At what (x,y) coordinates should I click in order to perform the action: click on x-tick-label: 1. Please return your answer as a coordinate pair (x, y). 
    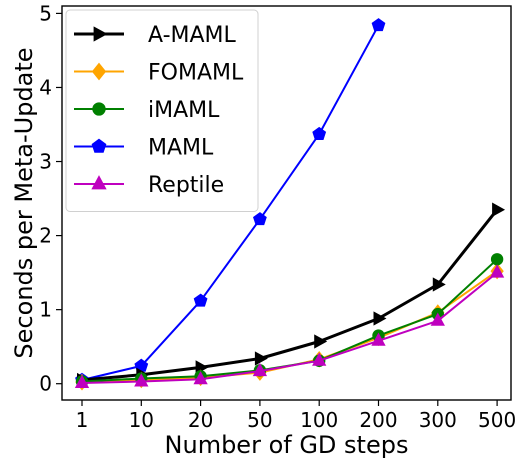
    Looking at the image, I should click on (82, 420).